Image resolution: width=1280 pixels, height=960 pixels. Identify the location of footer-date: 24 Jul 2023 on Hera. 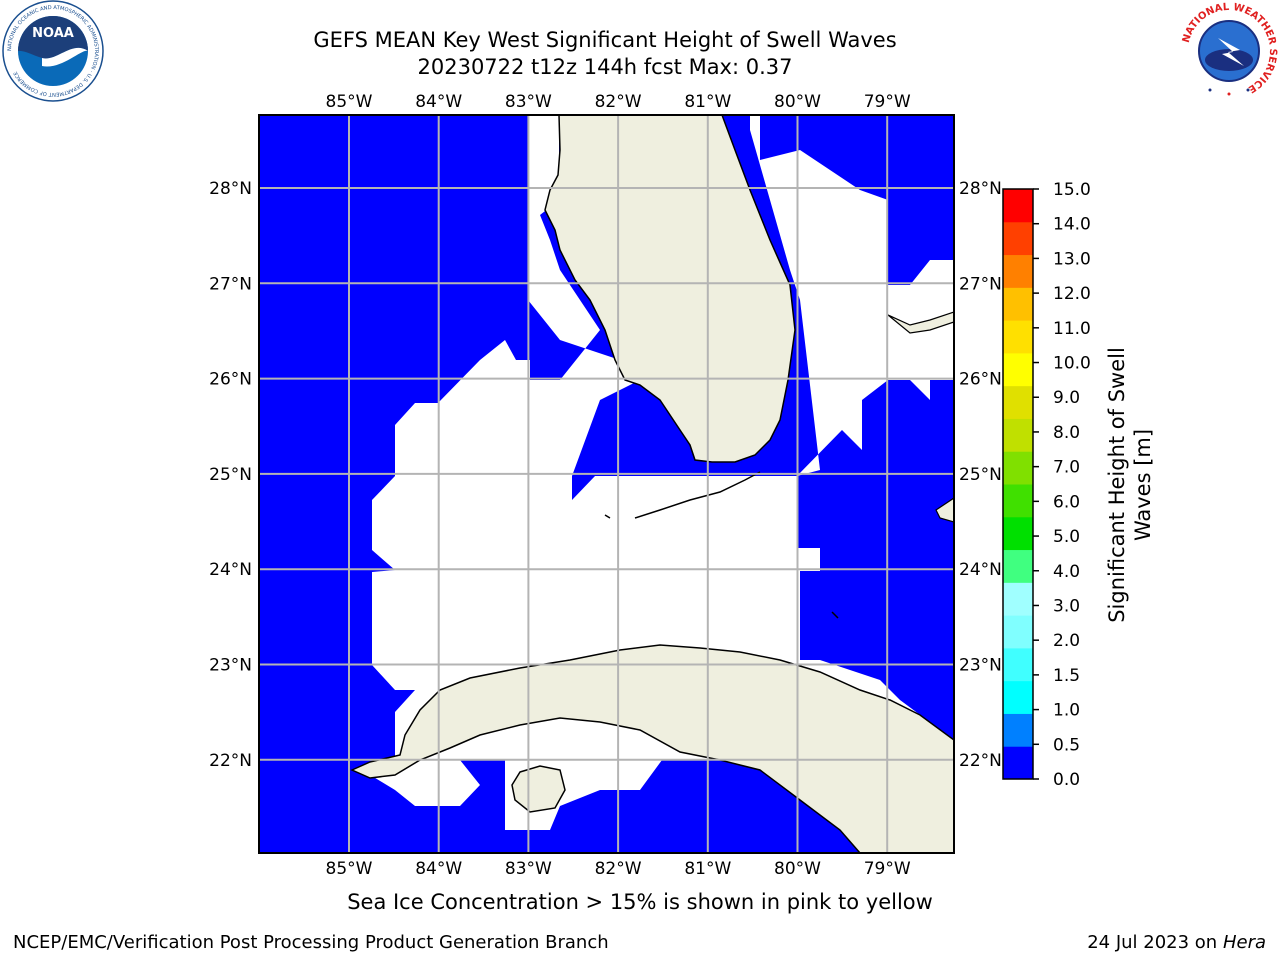
(1176, 942).